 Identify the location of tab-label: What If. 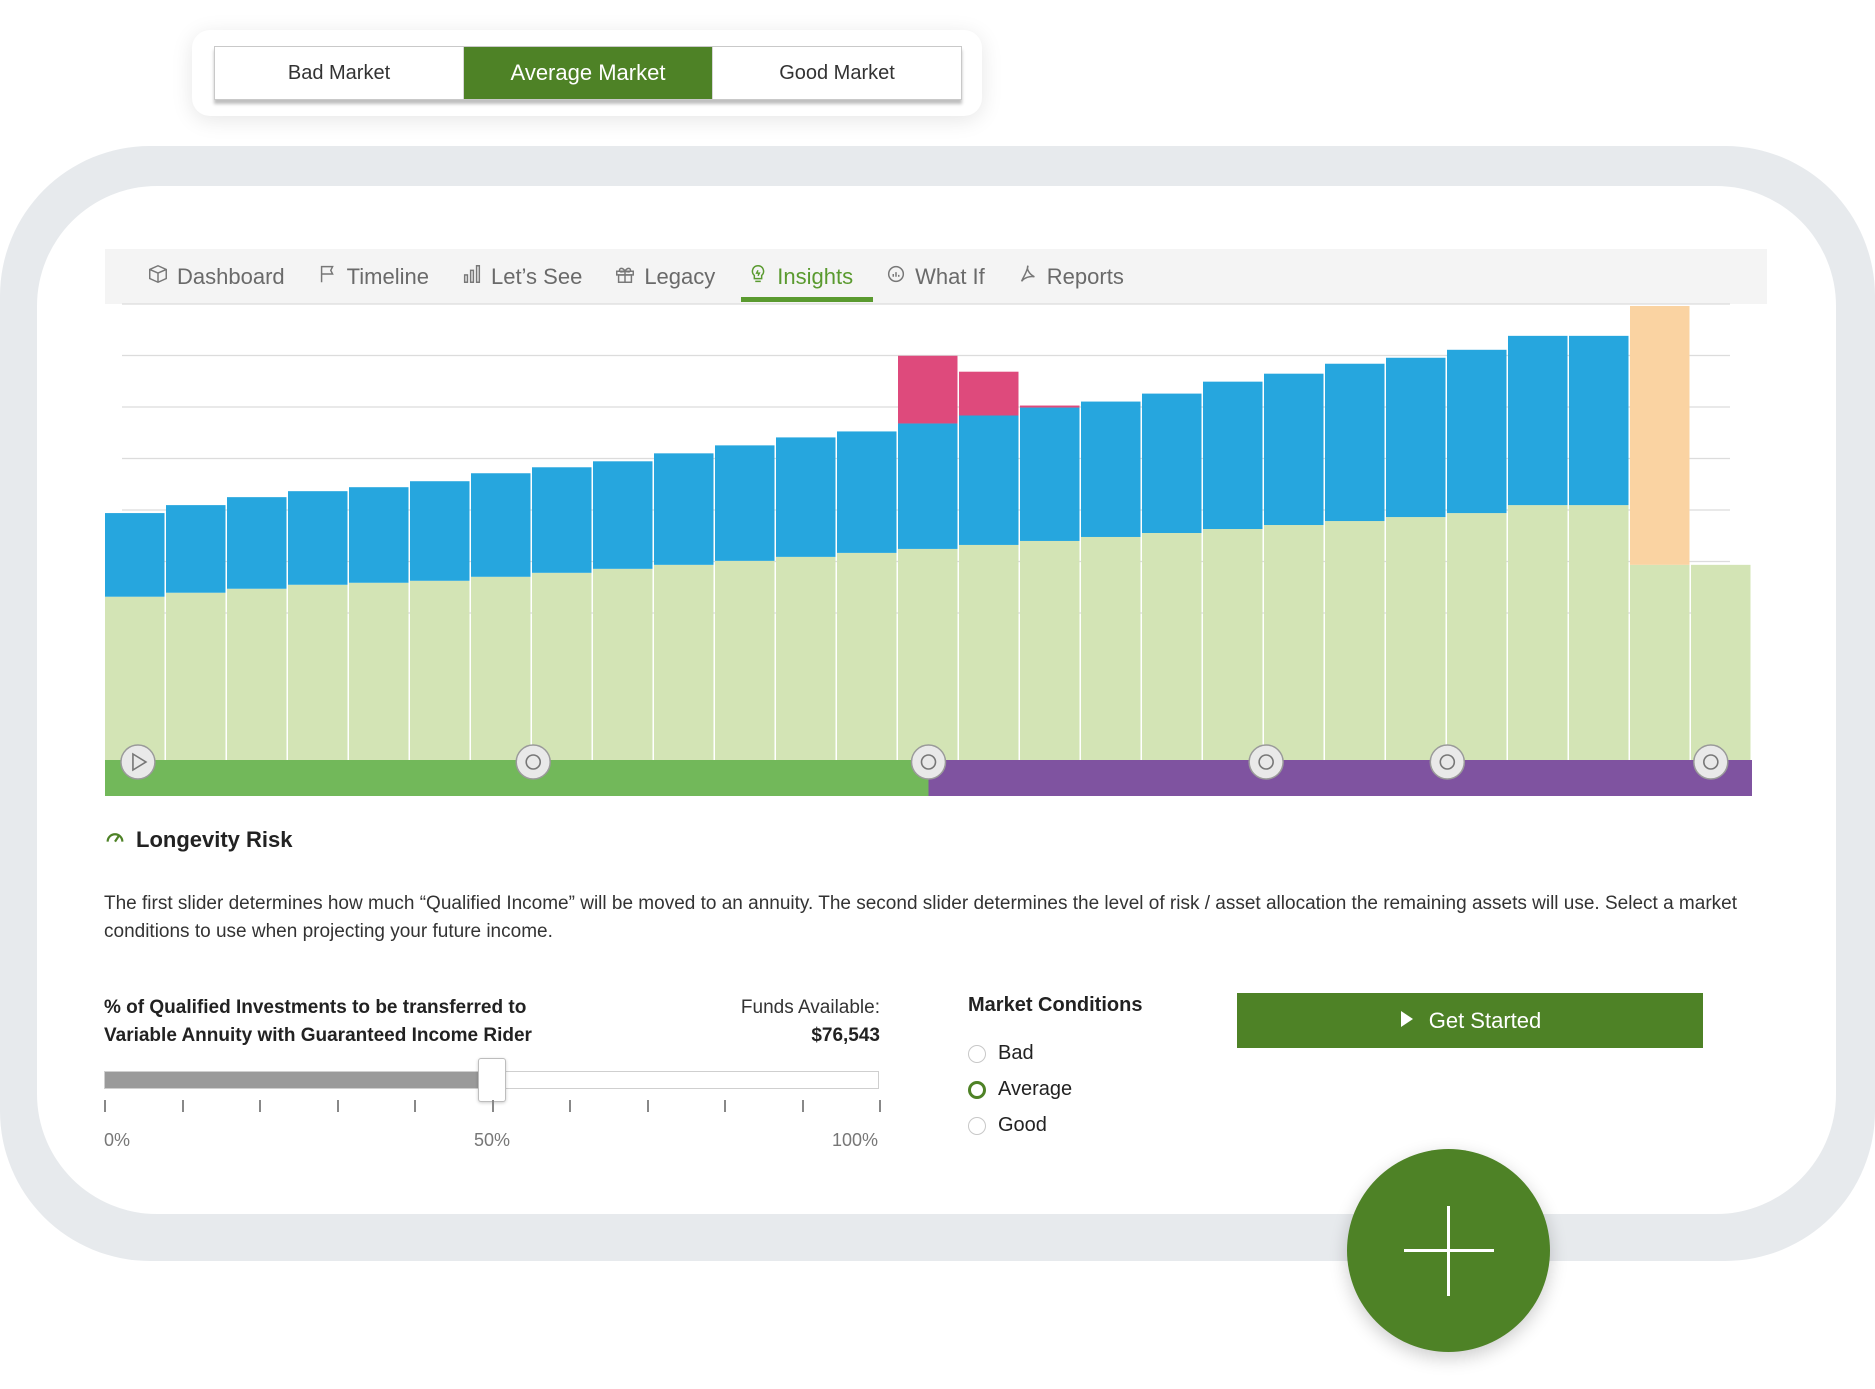
(950, 276).